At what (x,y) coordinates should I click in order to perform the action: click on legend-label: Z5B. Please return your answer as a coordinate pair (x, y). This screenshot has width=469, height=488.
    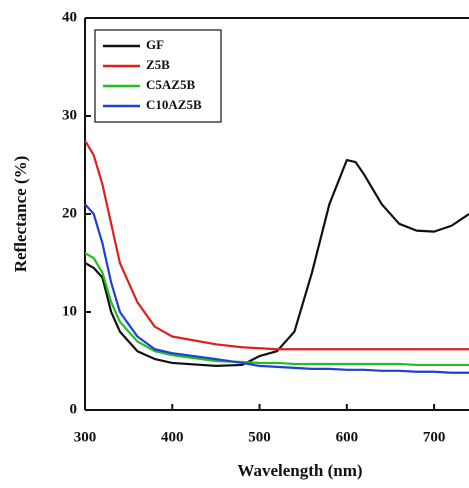
    Looking at the image, I should click on (158, 64).